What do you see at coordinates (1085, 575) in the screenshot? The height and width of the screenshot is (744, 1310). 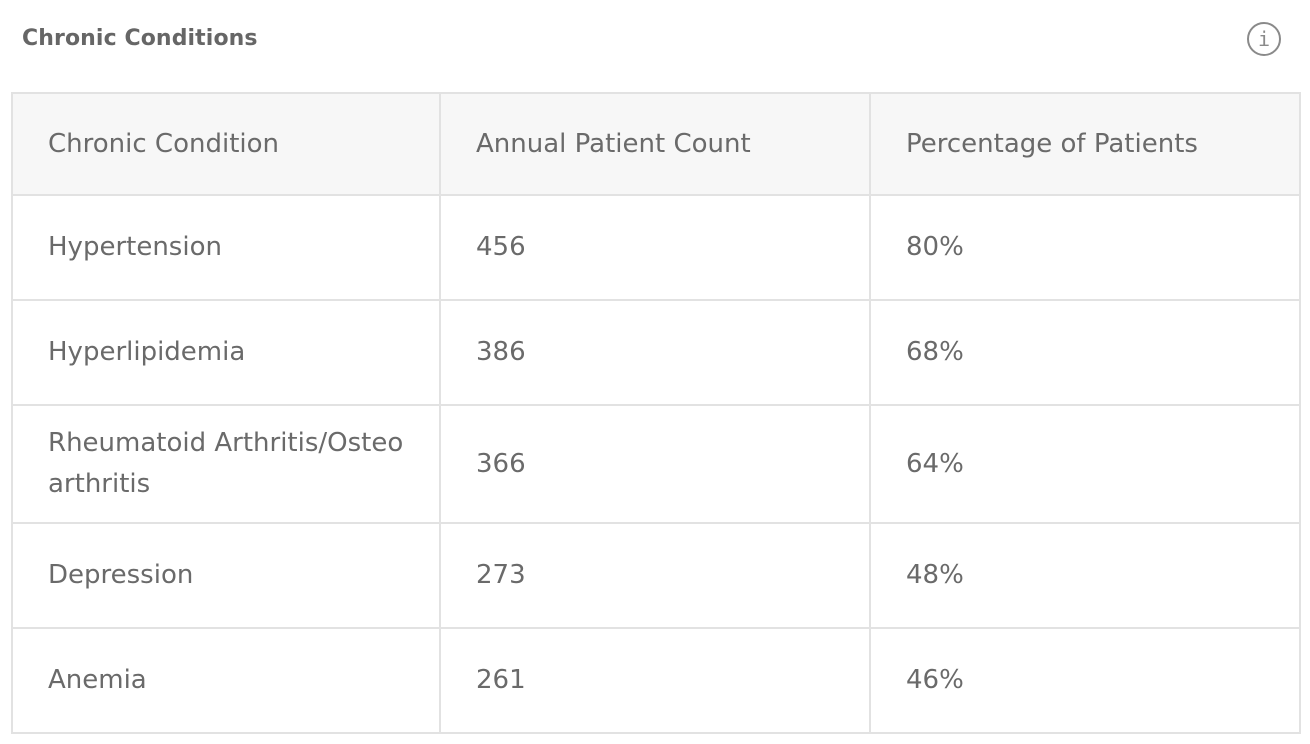 I see `percent-cell: 48%` at bounding box center [1085, 575].